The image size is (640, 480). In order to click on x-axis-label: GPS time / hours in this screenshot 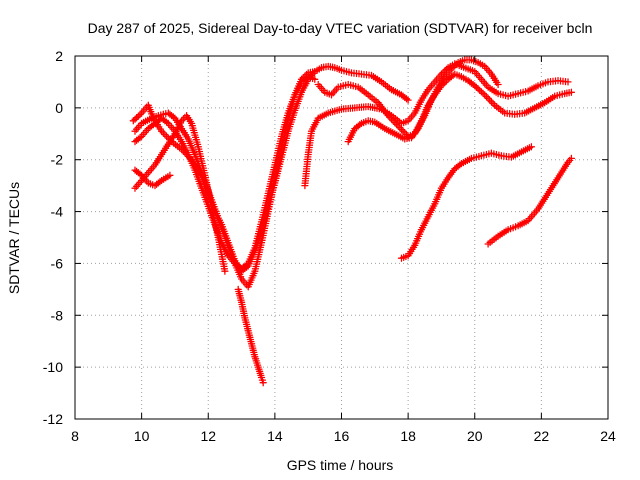, I will do `click(340, 465)`.